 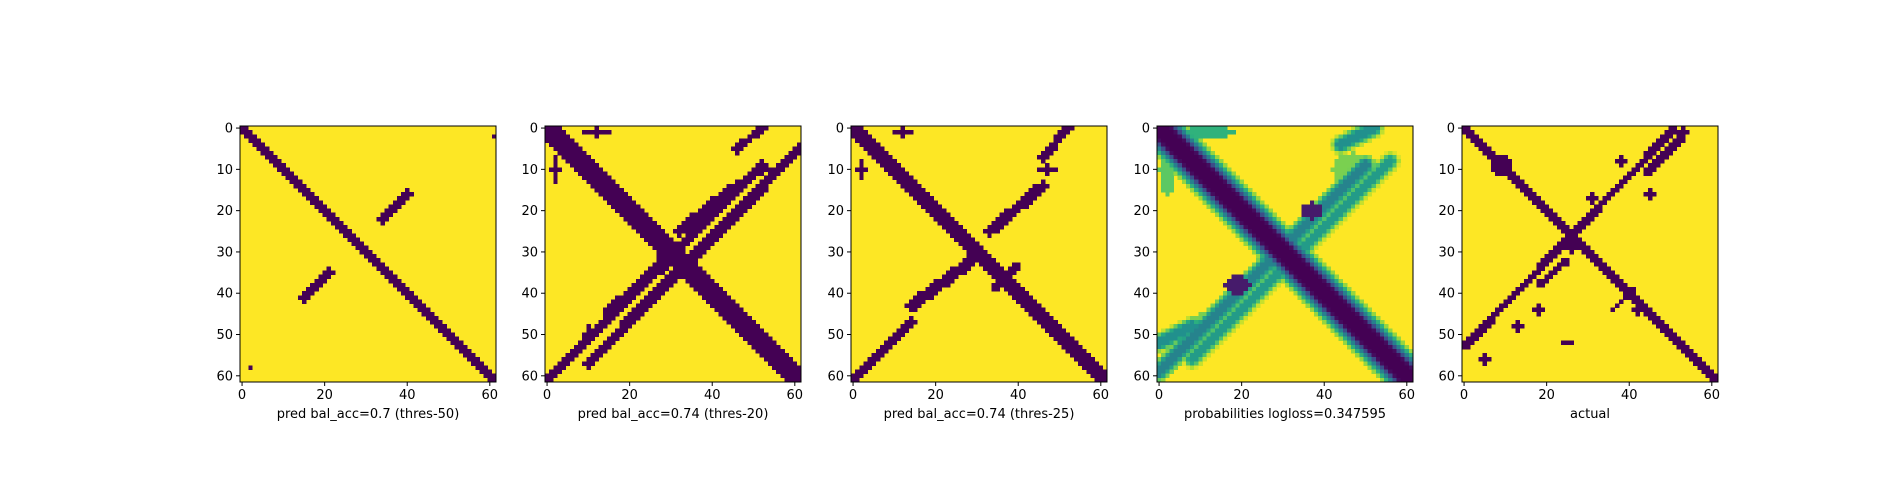 I want to click on y-tick-label: 60, so click(x=529, y=376).